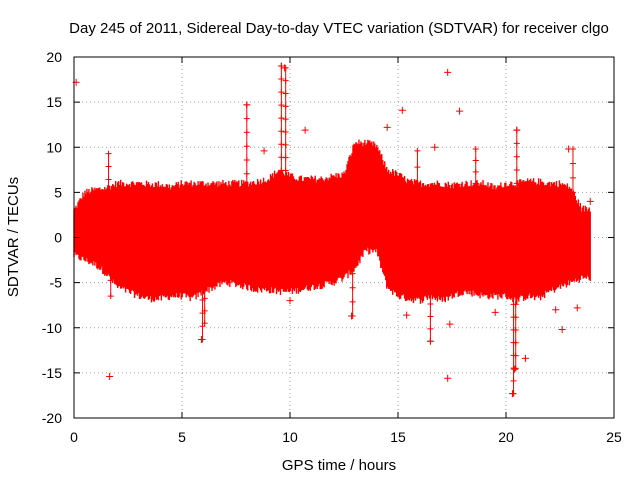 The image size is (640, 480). What do you see at coordinates (52, 418) in the screenshot?
I see `y-tick-label: -20` at bounding box center [52, 418].